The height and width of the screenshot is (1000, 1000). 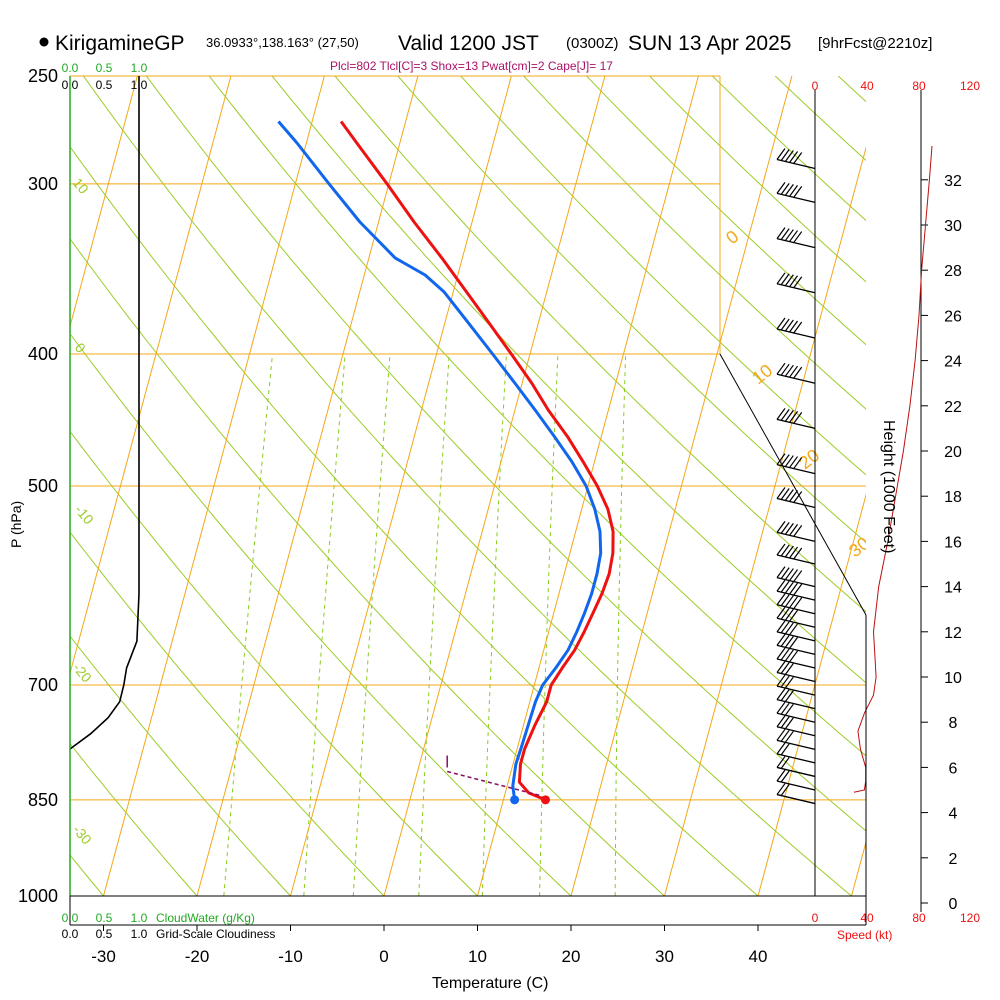 What do you see at coordinates (953, 452) in the screenshot?
I see `height-tick-label: 20` at bounding box center [953, 452].